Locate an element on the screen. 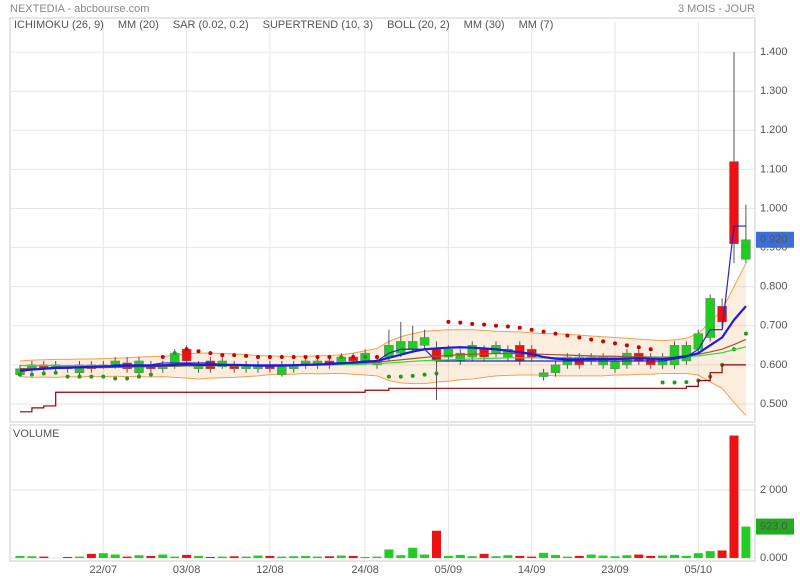  y-tick-label: 1.300 is located at coordinates (774, 91).